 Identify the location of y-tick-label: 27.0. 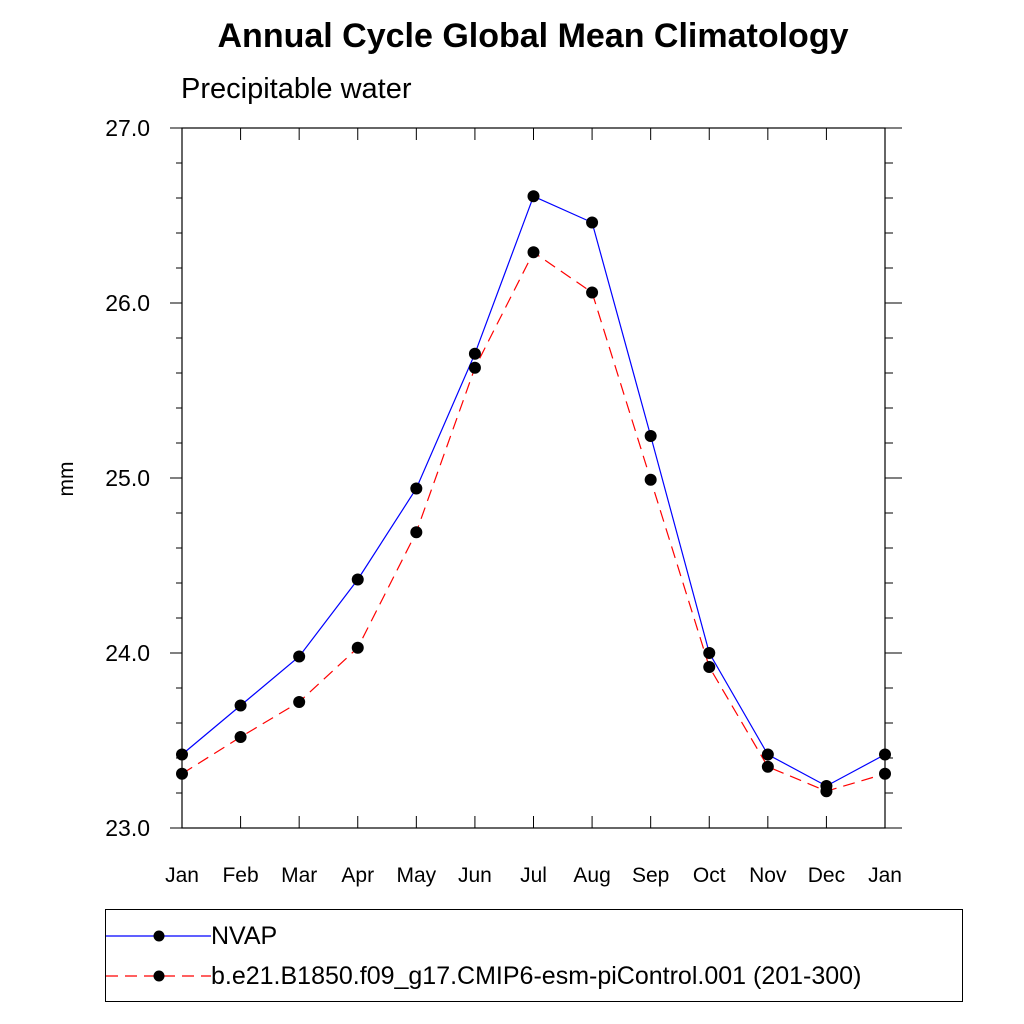
(127, 128).